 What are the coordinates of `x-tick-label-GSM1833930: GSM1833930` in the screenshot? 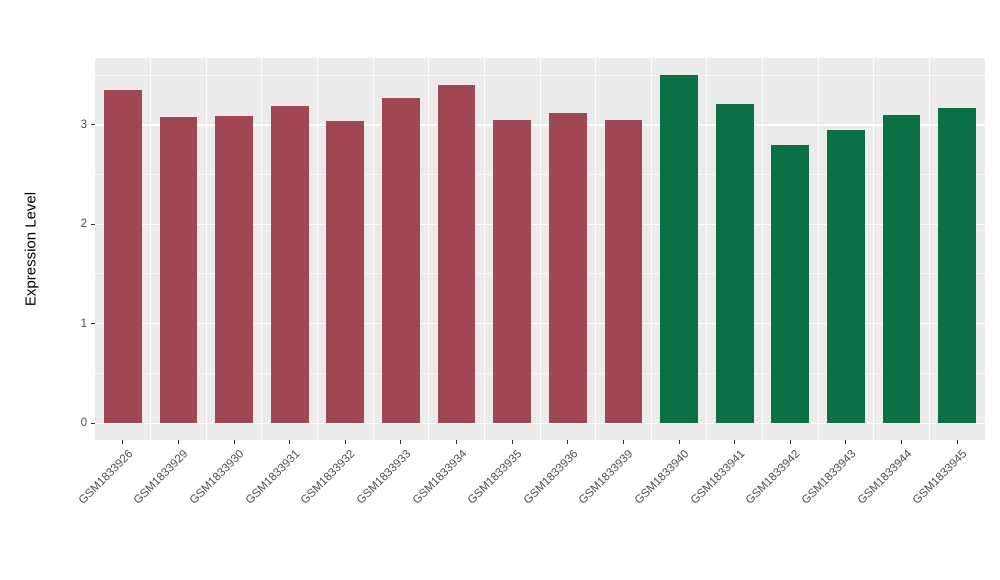 It's located at (217, 477).